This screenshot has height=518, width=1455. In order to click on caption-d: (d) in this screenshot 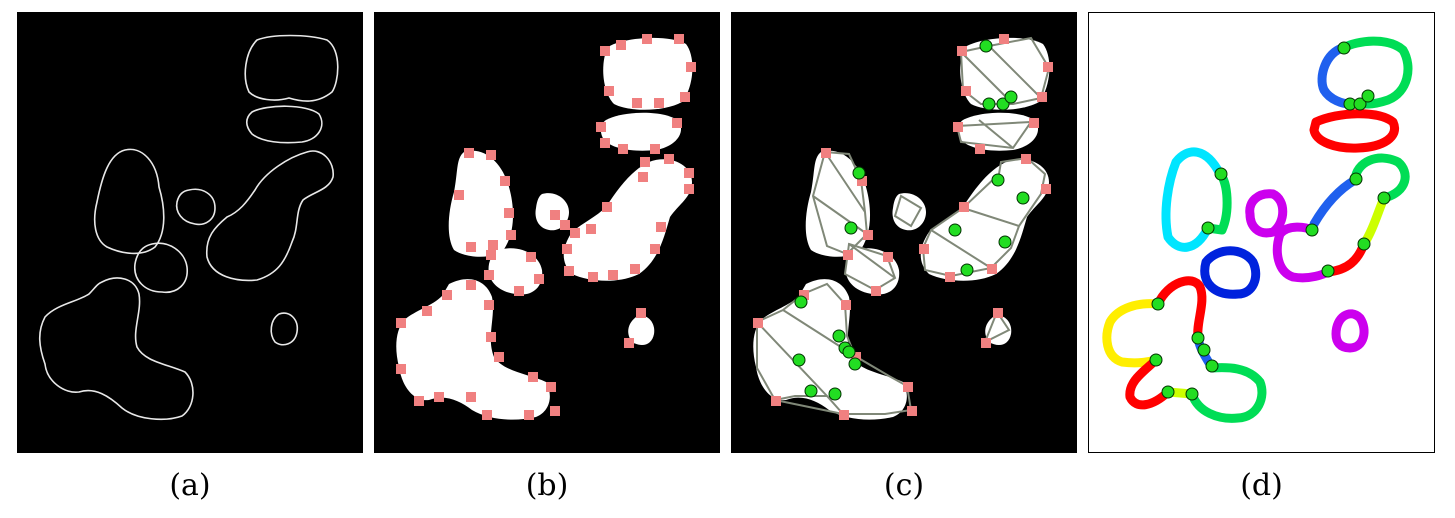, I will do `click(1261, 485)`.